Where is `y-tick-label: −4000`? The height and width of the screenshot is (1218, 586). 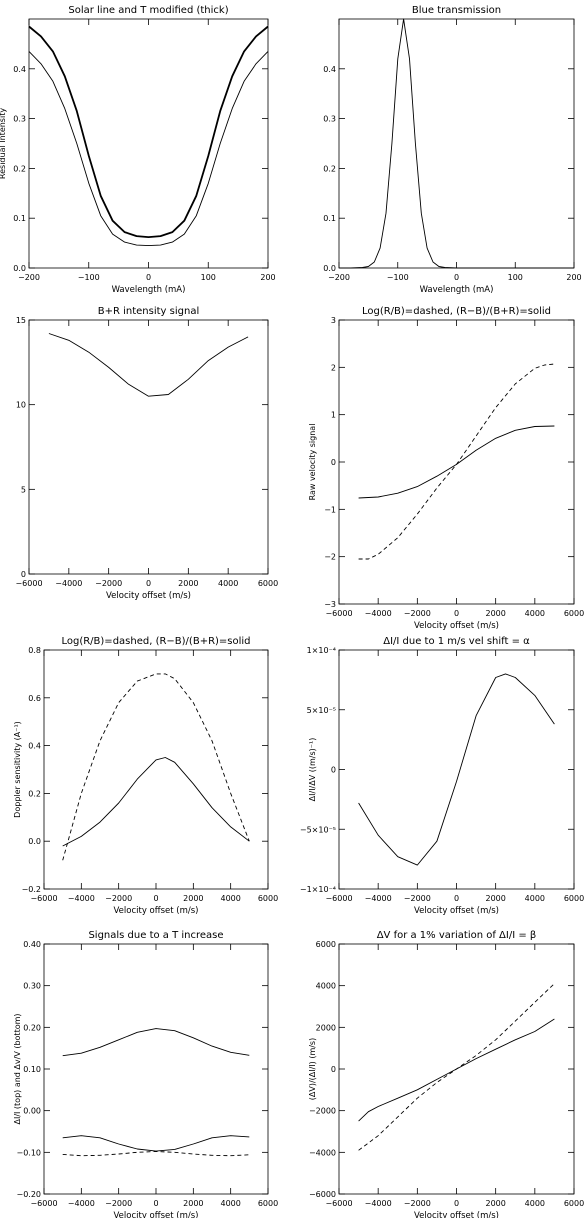 y-tick-label: −4000 is located at coordinates (322, 1152).